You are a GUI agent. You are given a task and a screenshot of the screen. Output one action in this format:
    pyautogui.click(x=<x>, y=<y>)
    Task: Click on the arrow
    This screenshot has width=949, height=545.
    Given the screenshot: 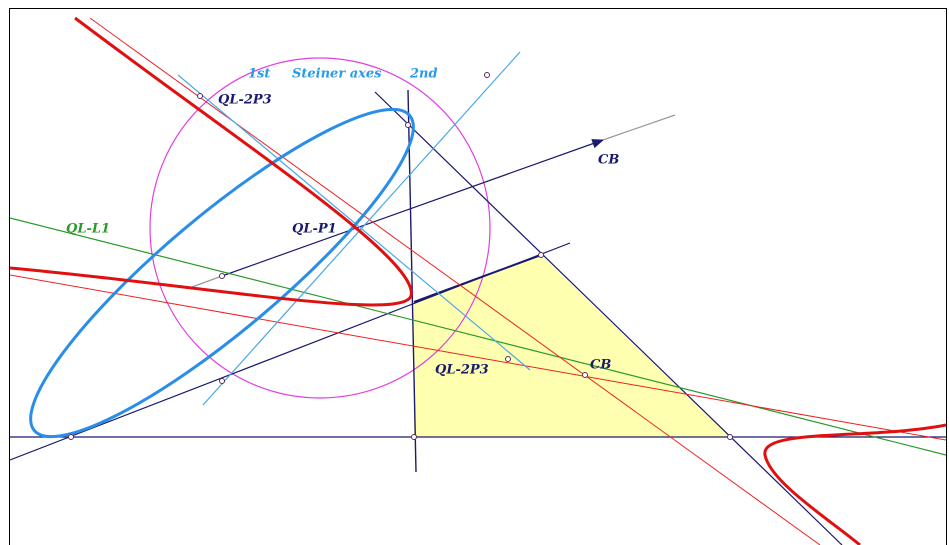 What is the action you would take?
    pyautogui.click(x=413, y=208)
    